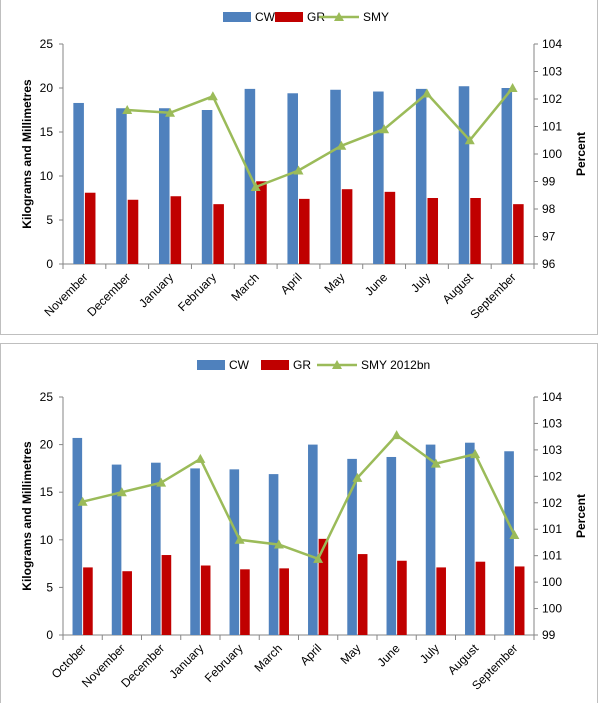 The width and height of the screenshot is (600, 703). Describe the element at coordinates (402, 597) in the screenshot. I see `bar-gr-june` at that location.